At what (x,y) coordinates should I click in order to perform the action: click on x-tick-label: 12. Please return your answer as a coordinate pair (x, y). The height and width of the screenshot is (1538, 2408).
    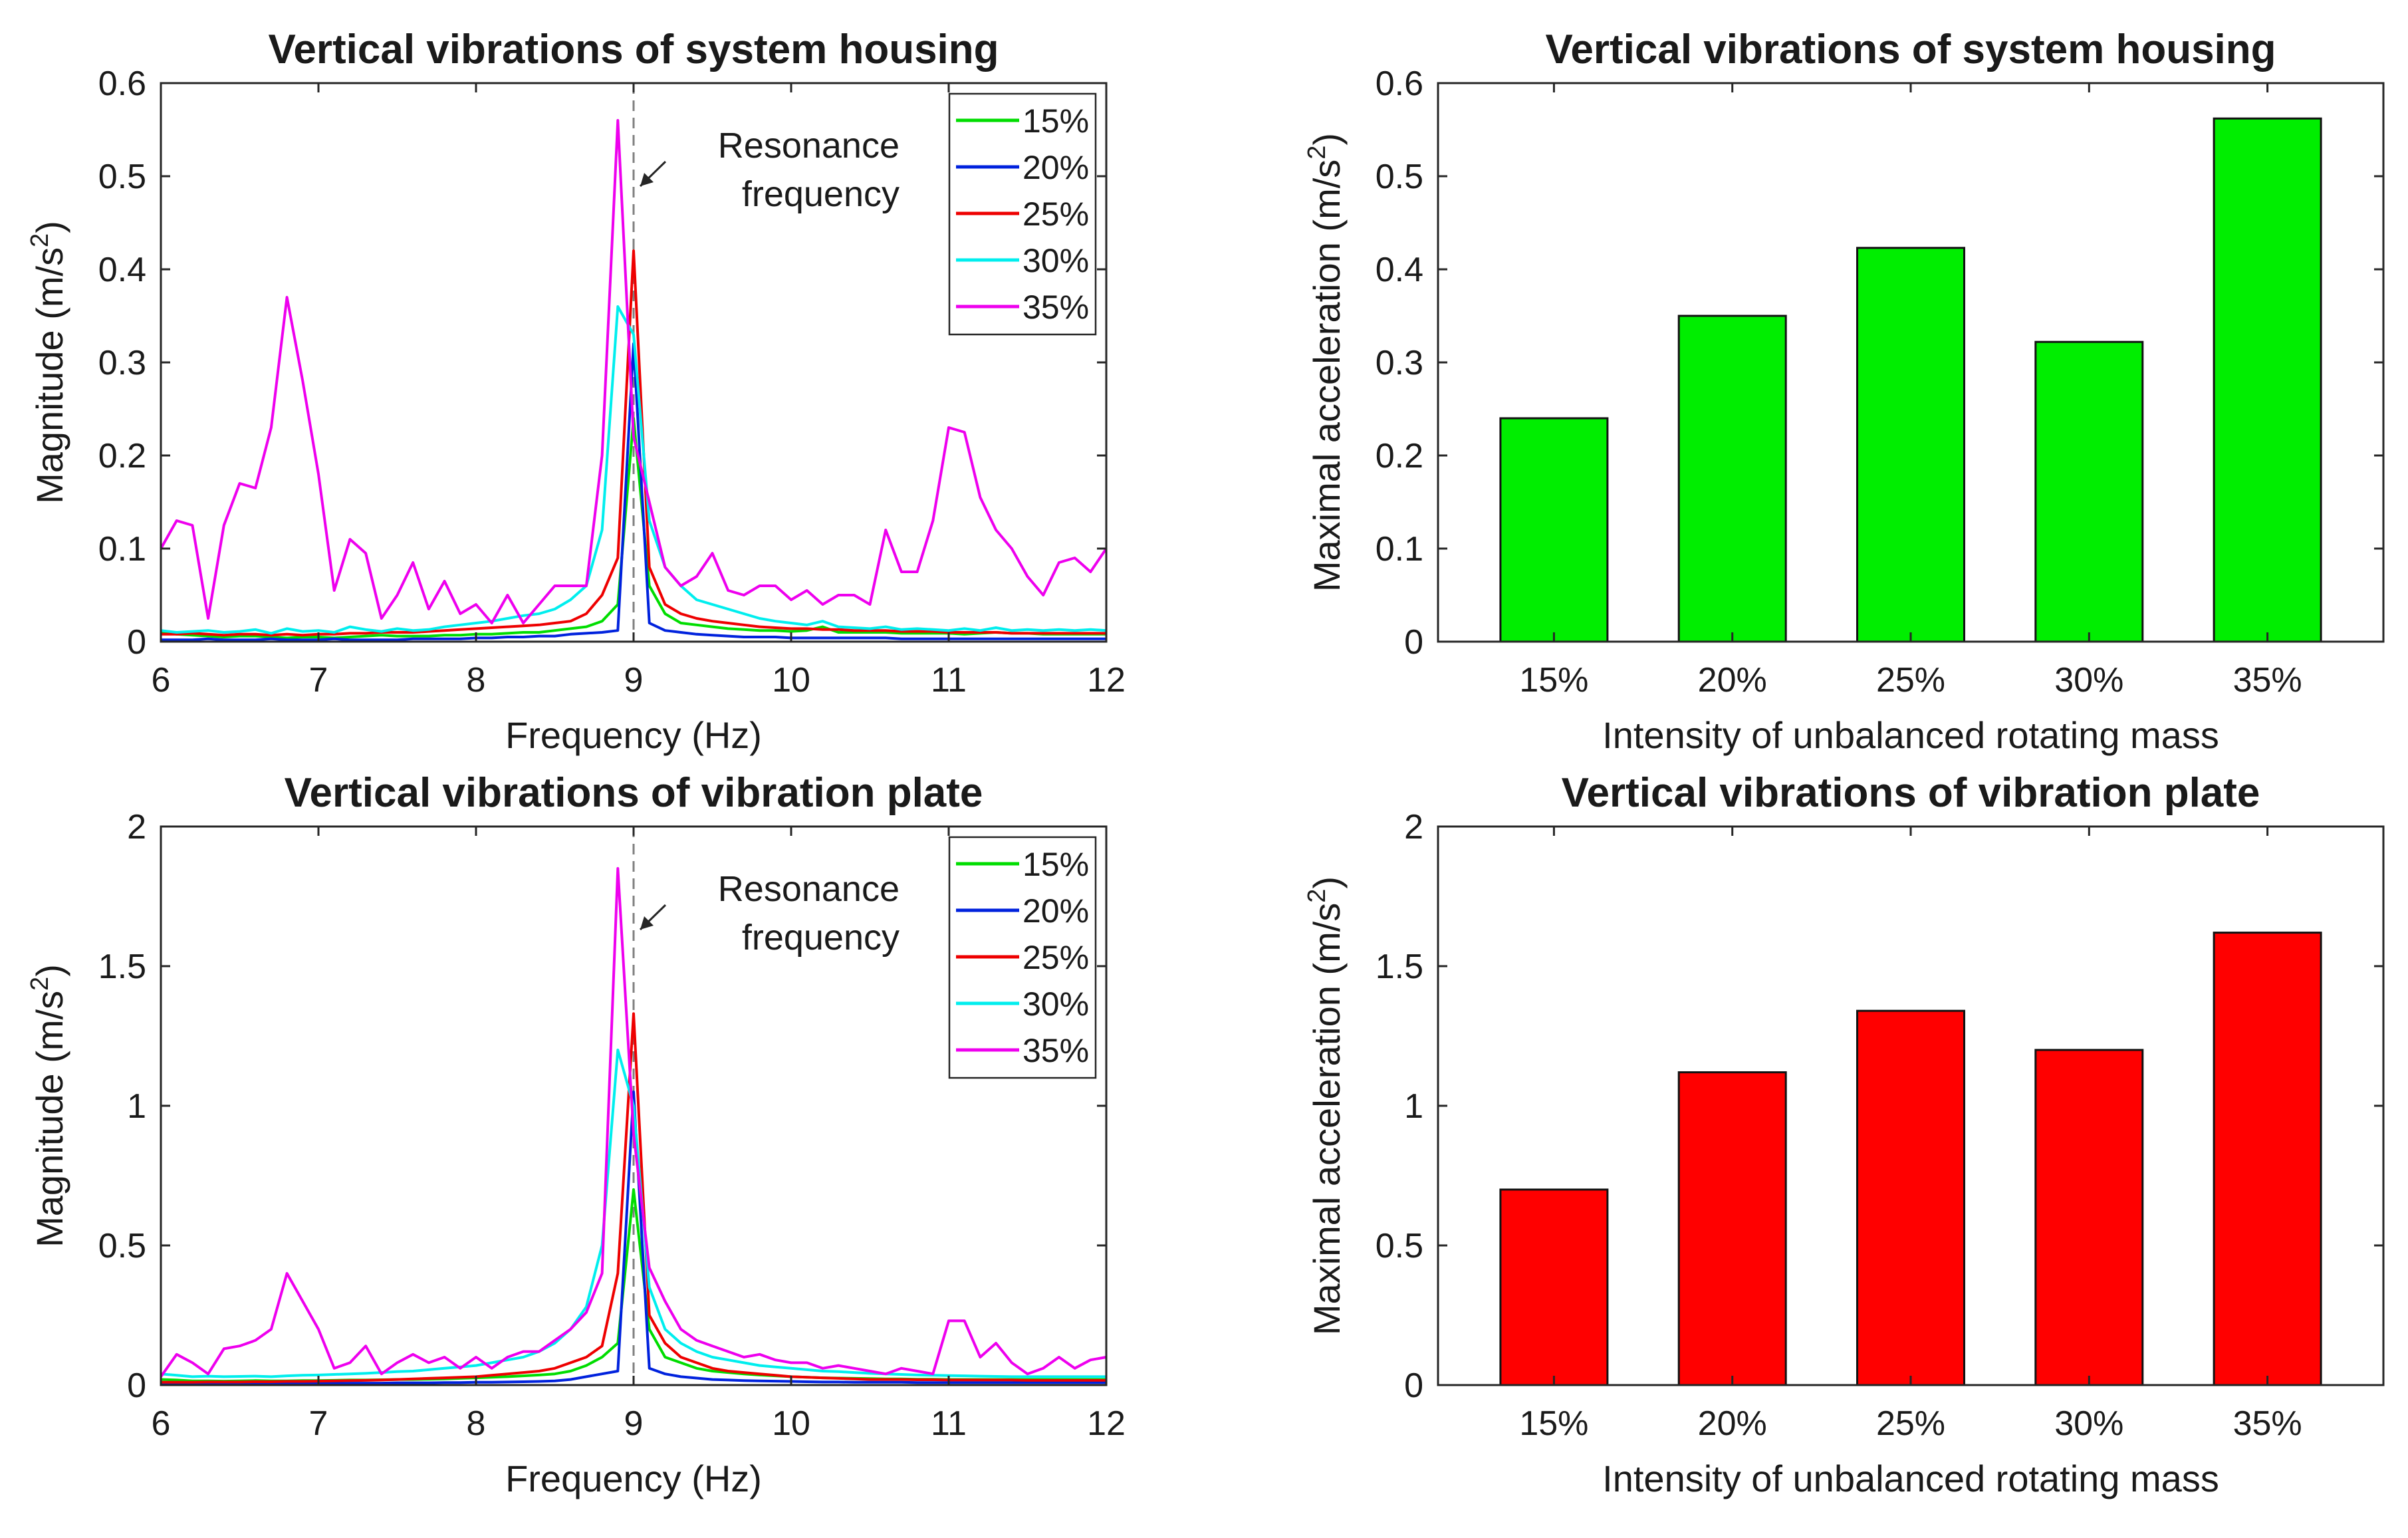
    Looking at the image, I should click on (1106, 680).